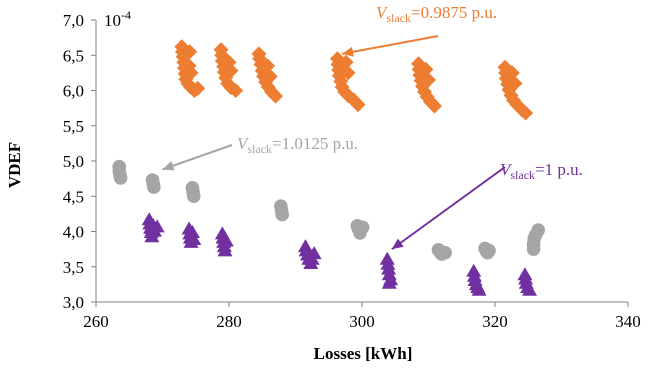 The image size is (652, 369). Describe the element at coordinates (73, 91) in the screenshot. I see `y-tick-label: 6,0` at that location.